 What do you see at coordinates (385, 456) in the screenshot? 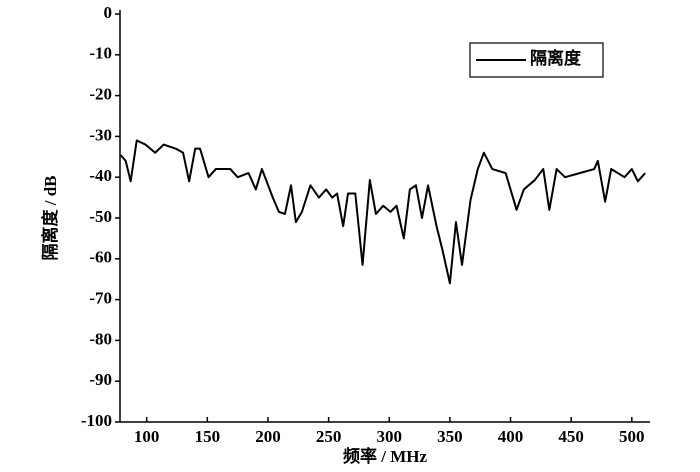
I see `x-axis-label: 频率 / MHz` at bounding box center [385, 456].